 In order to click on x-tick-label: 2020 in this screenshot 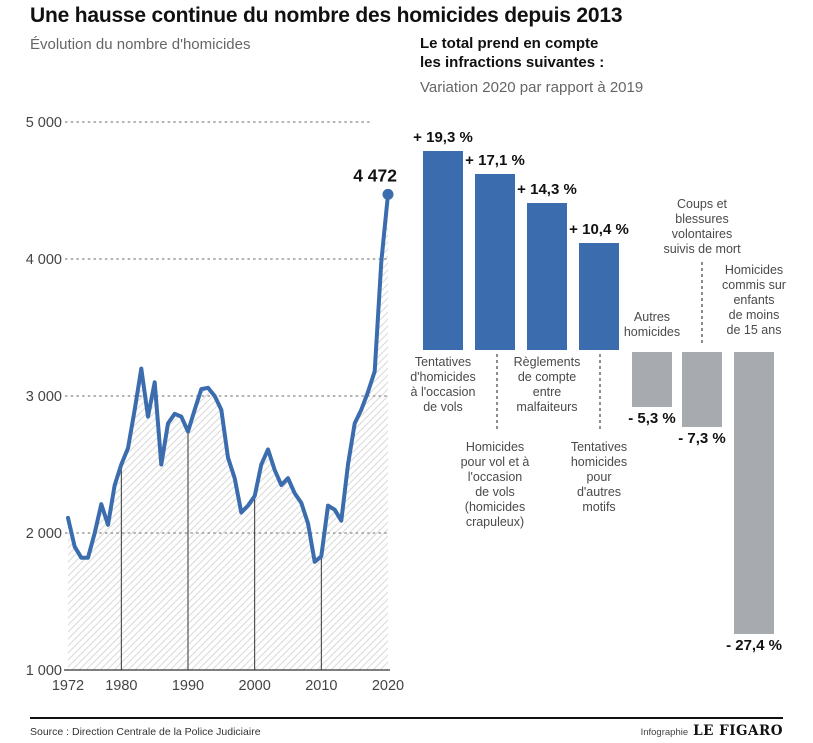, I will do `click(388, 686)`.